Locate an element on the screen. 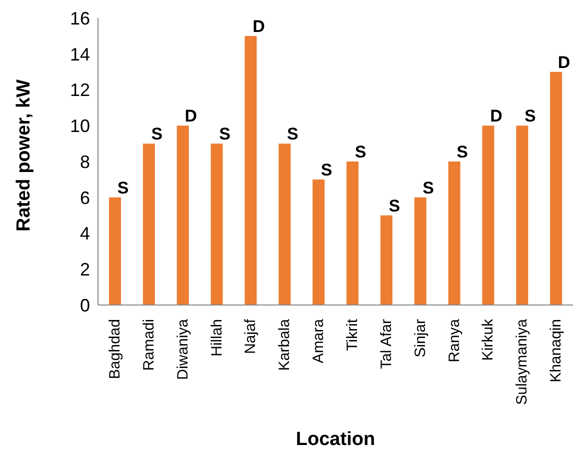 This screenshot has width=581, height=455. y-tick-label: 2 is located at coordinates (85, 270).